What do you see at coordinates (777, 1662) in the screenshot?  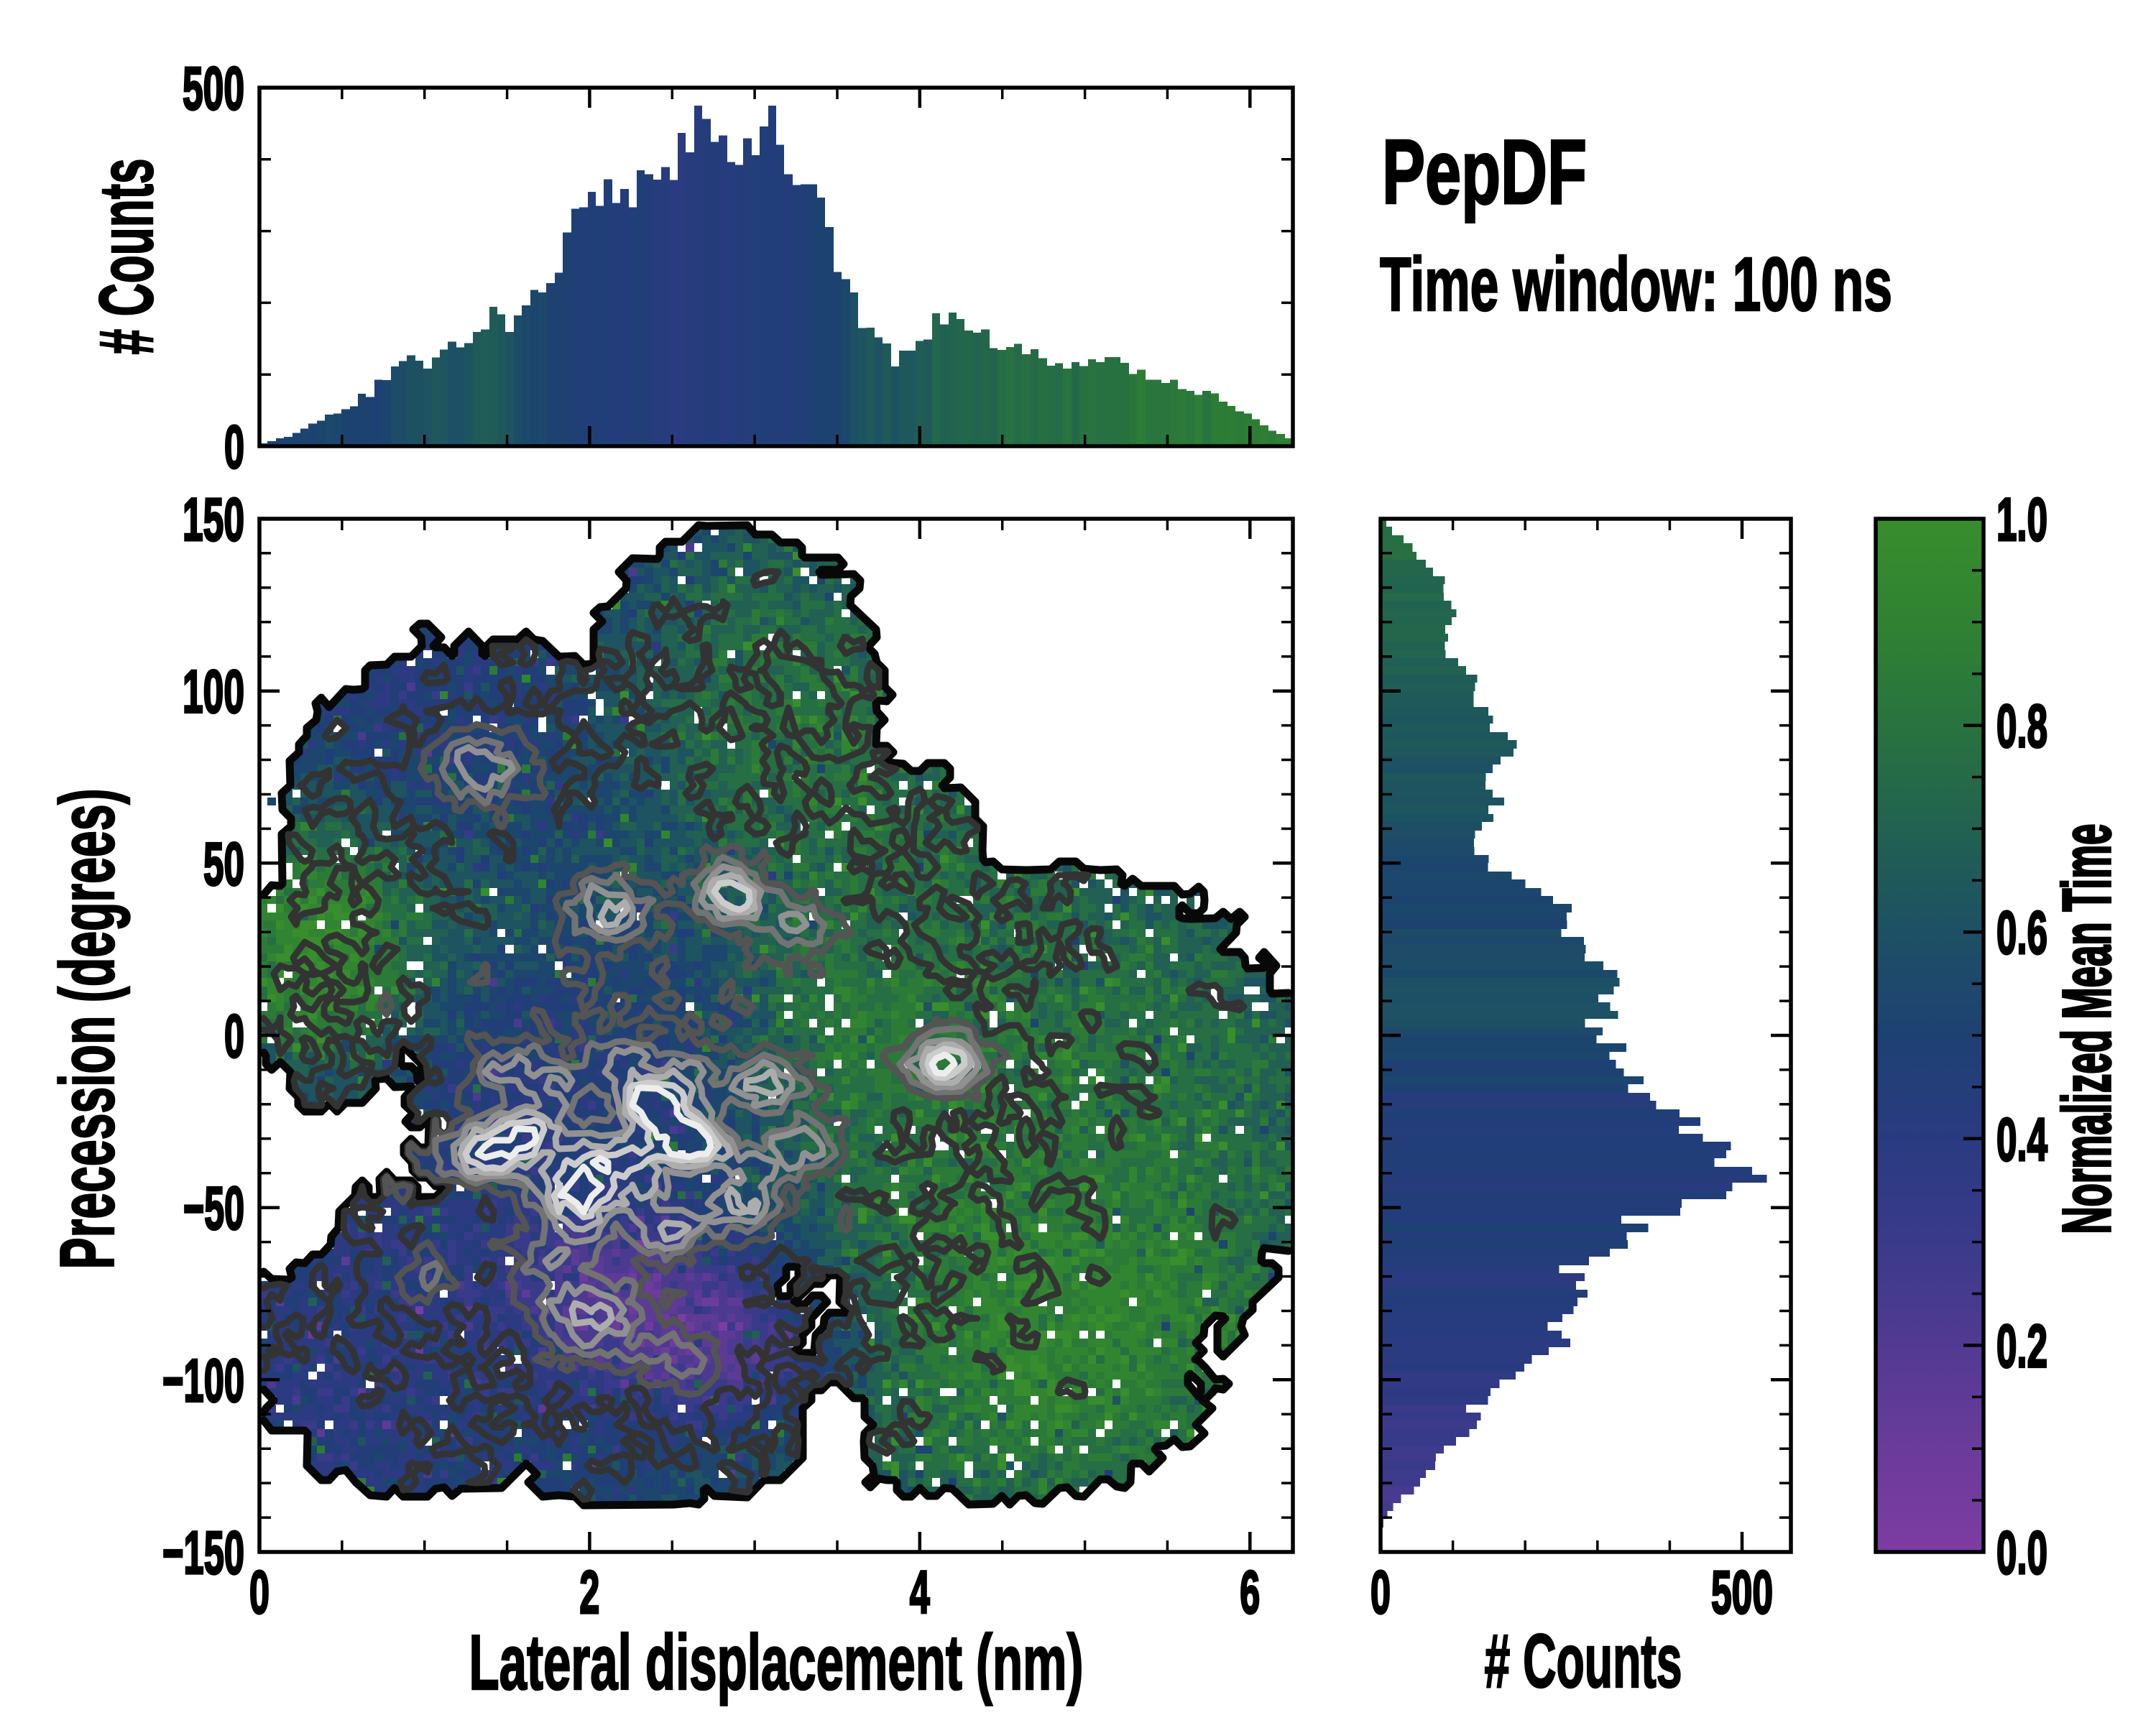 I see `svg-text: Lateral displacement (nm)` at bounding box center [777, 1662].